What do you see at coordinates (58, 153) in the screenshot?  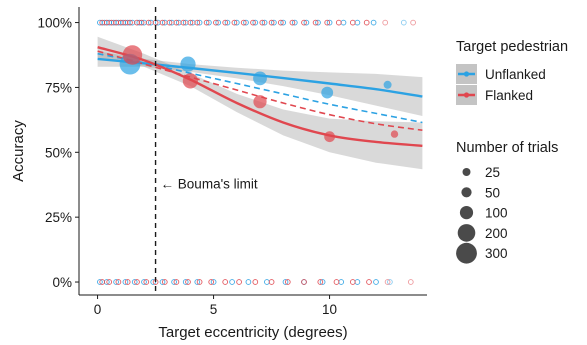 I see `y-axis-ticks: 0% 25% 50% 75% 100%` at bounding box center [58, 153].